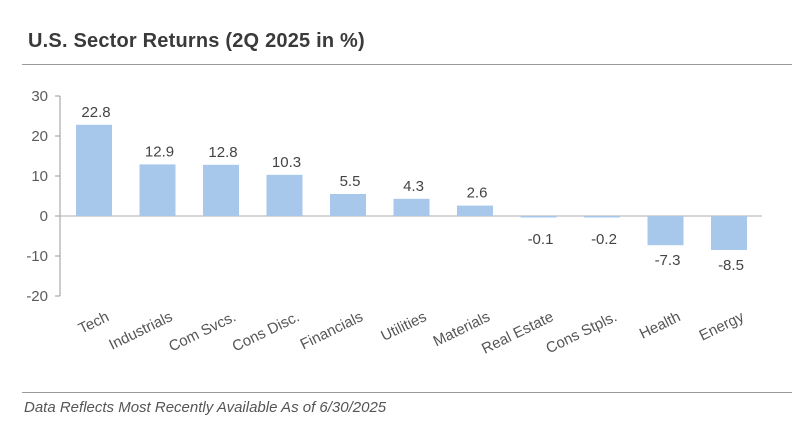  What do you see at coordinates (581, 332) in the screenshot?
I see `category-label: Cons Stpls.` at bounding box center [581, 332].